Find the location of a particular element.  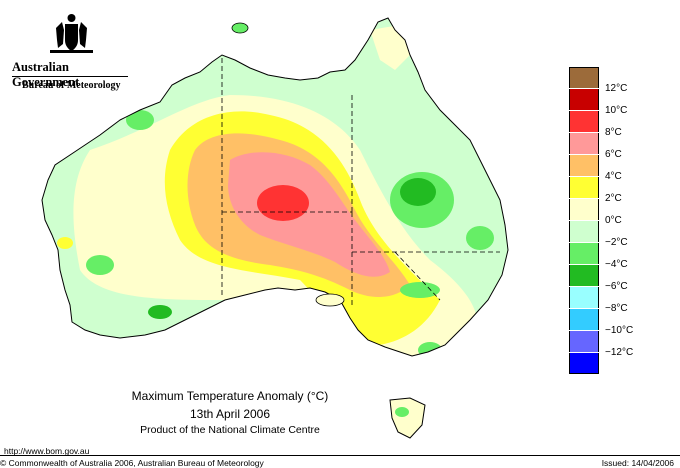

bureau-title: Bureau of Meteorology is located at coordinates (71, 85).